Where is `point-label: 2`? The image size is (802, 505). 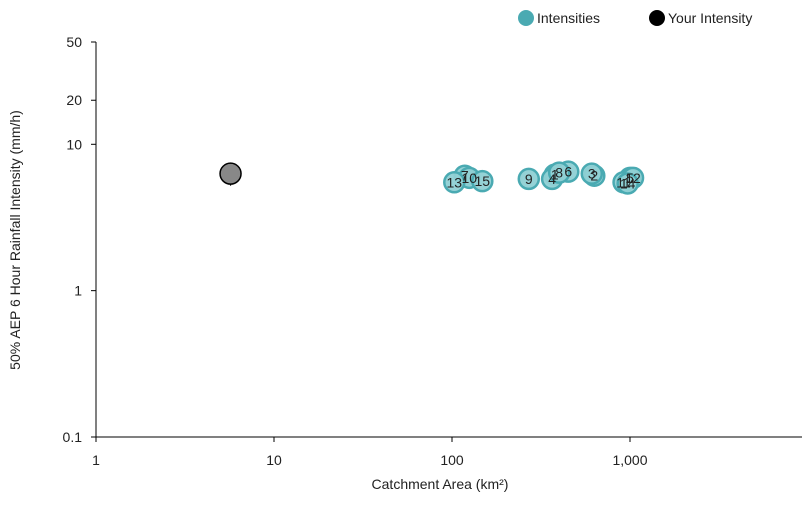
point-label: 2 is located at coordinates (594, 176).